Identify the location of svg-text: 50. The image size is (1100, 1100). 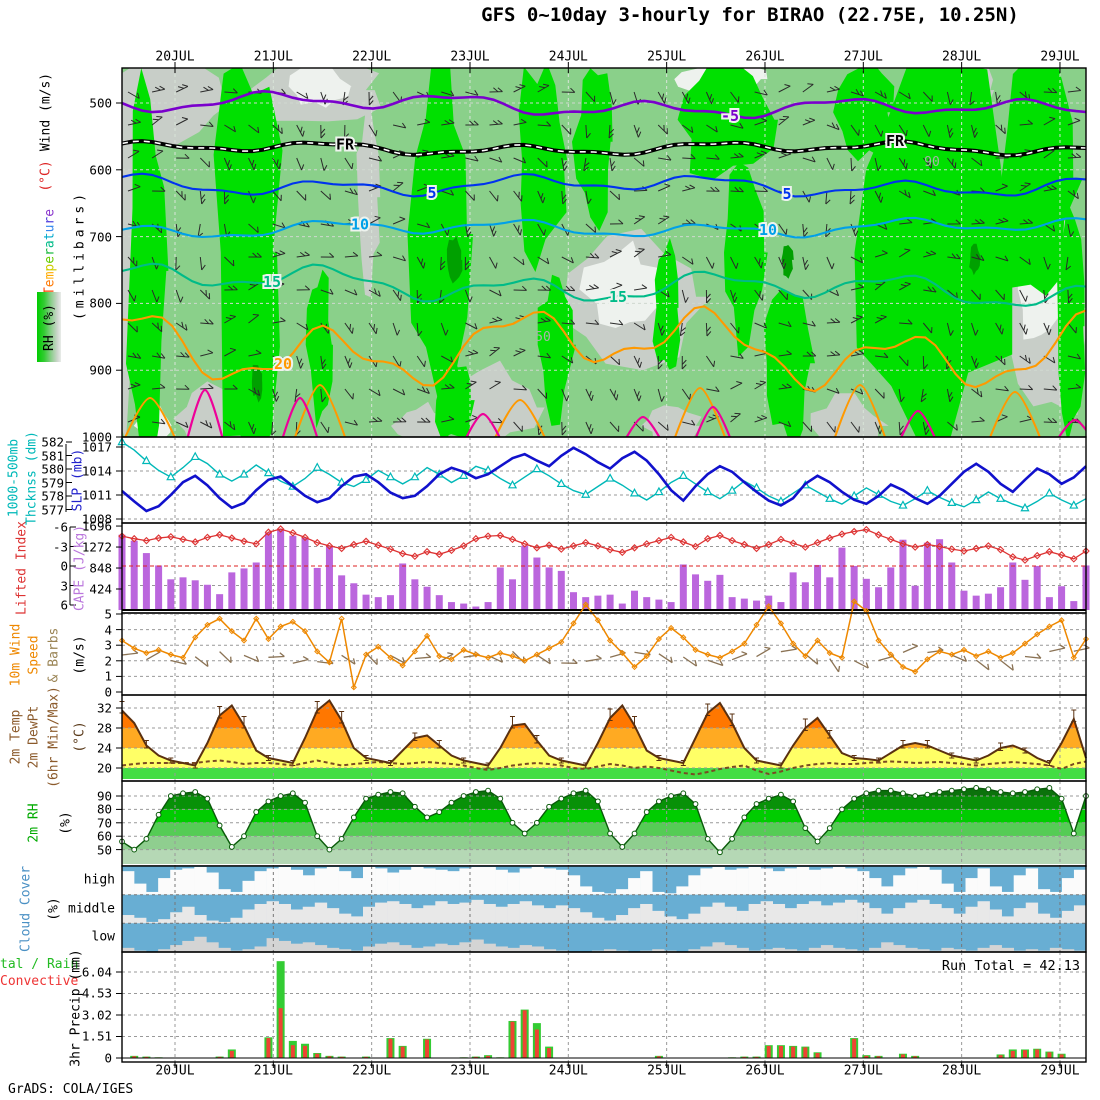
(543, 337).